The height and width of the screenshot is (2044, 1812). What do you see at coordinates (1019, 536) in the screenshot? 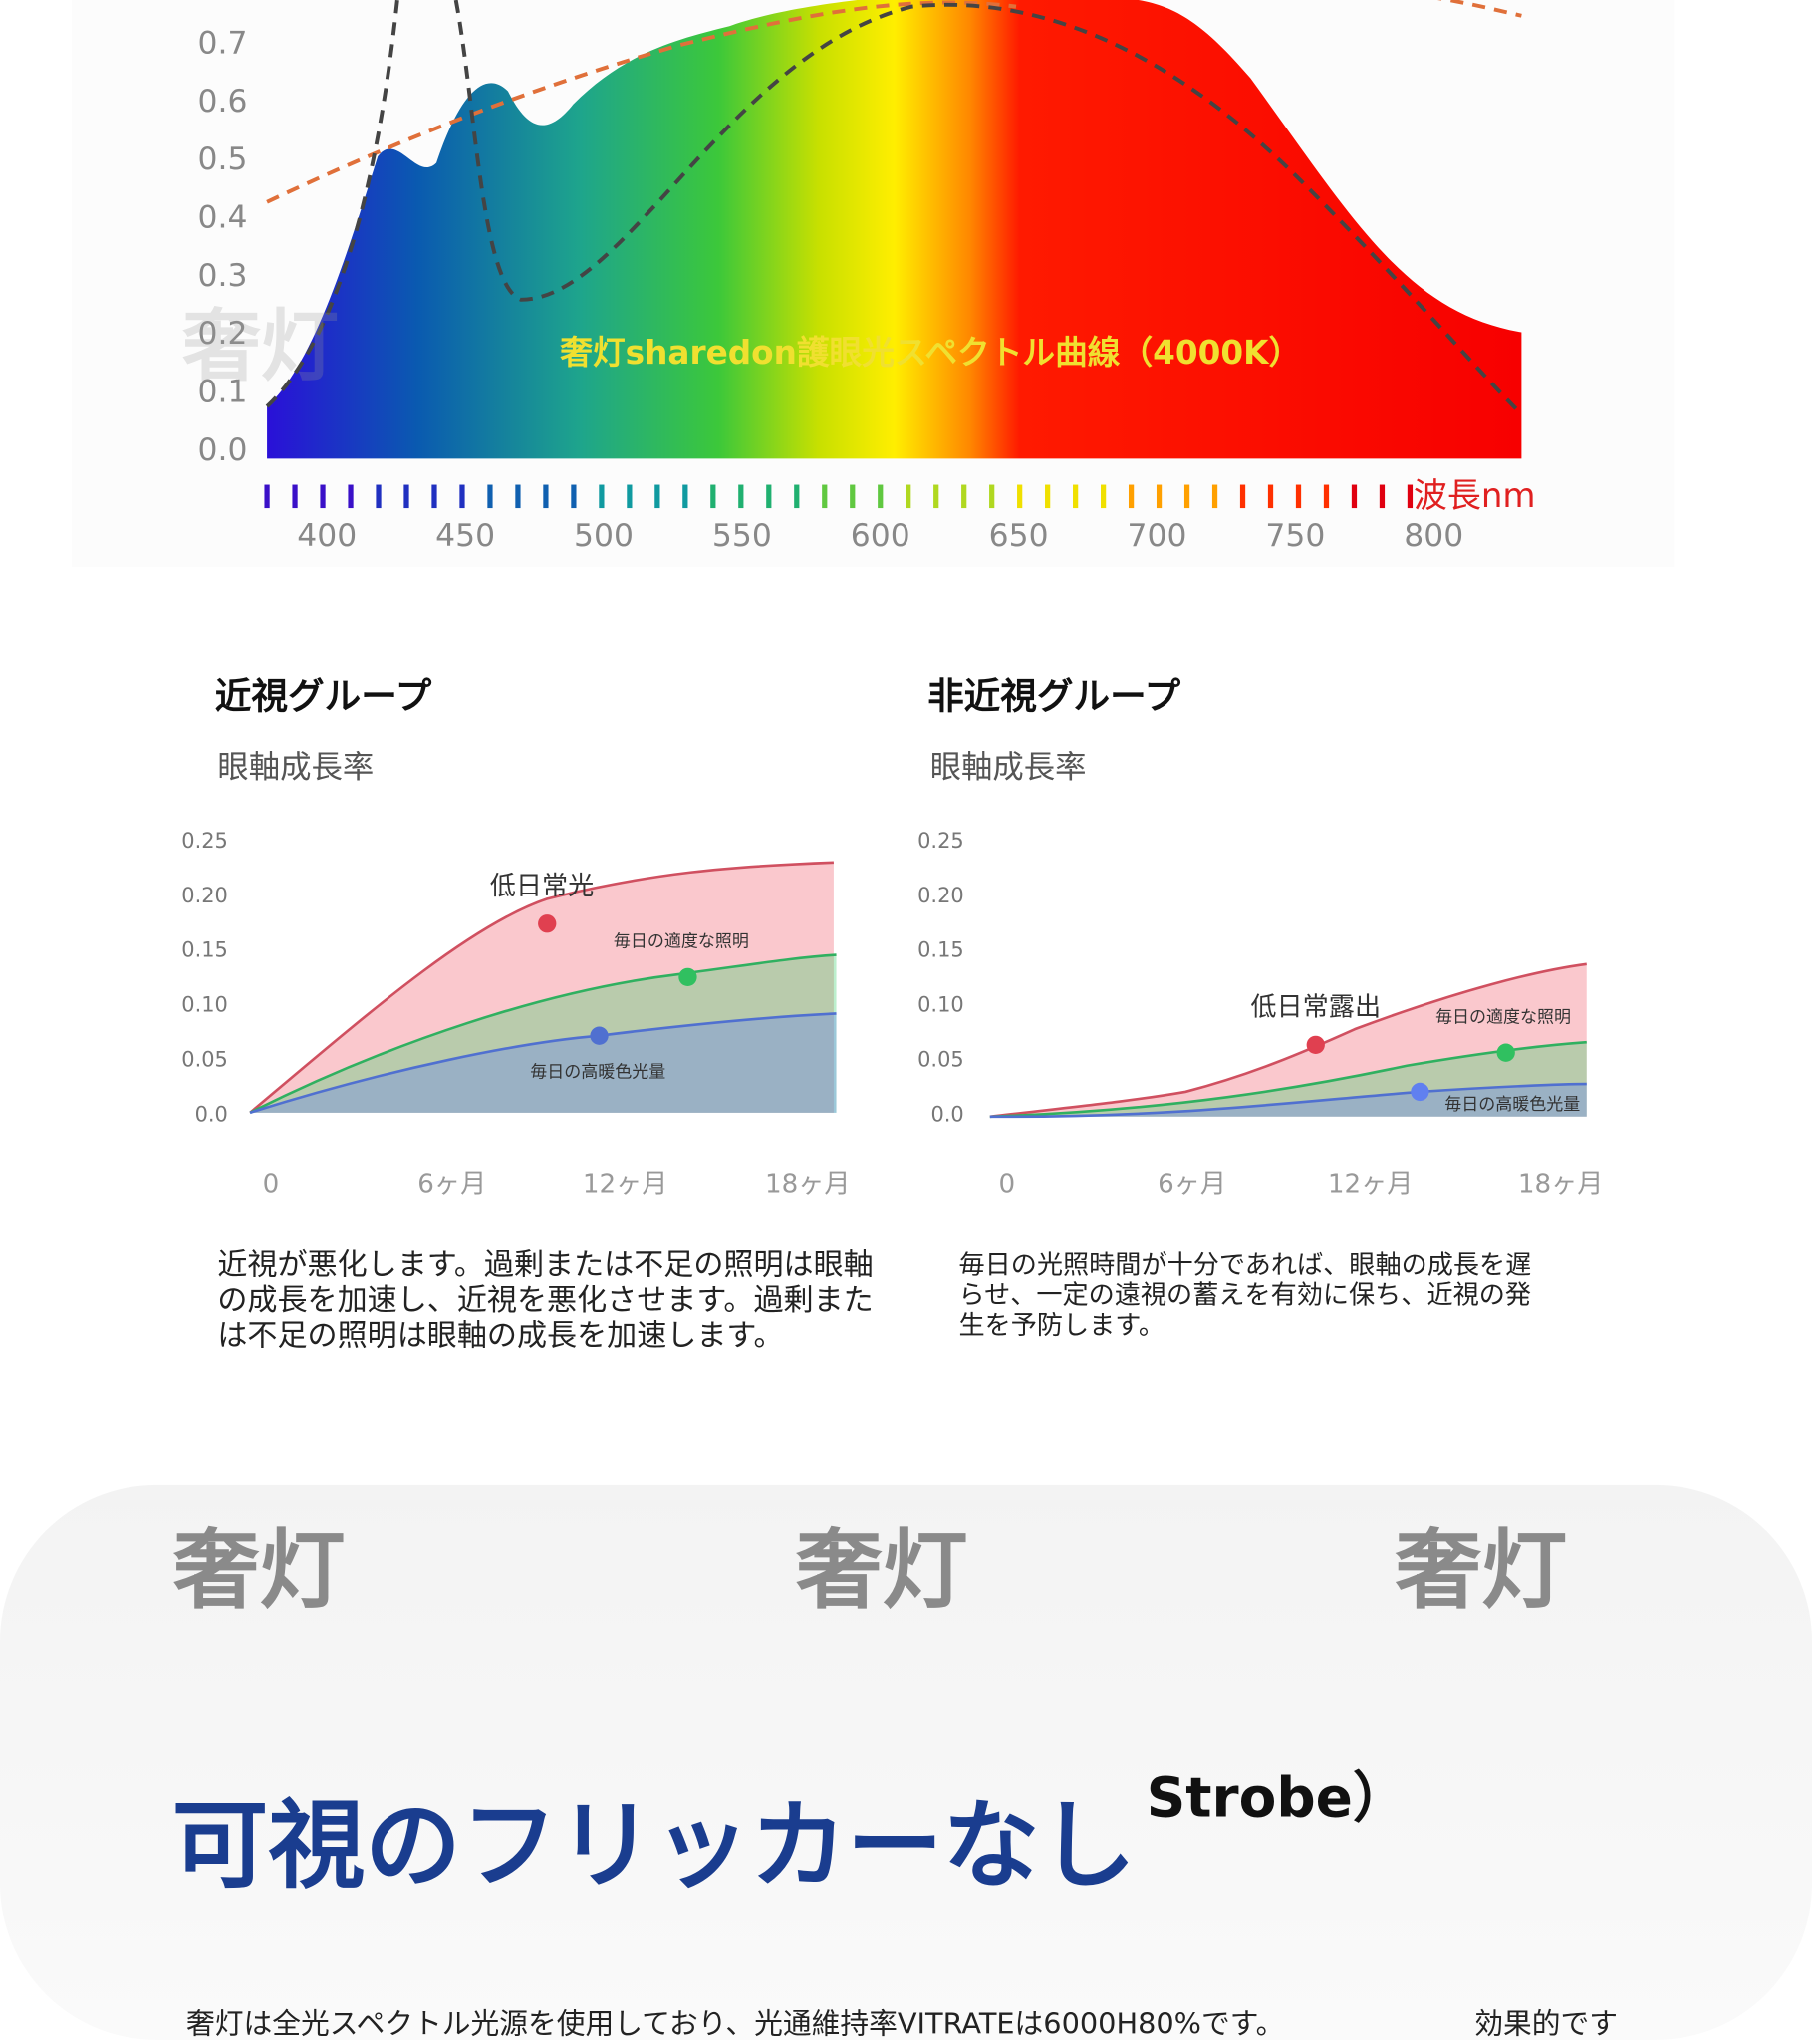
I see `text: 650` at bounding box center [1019, 536].